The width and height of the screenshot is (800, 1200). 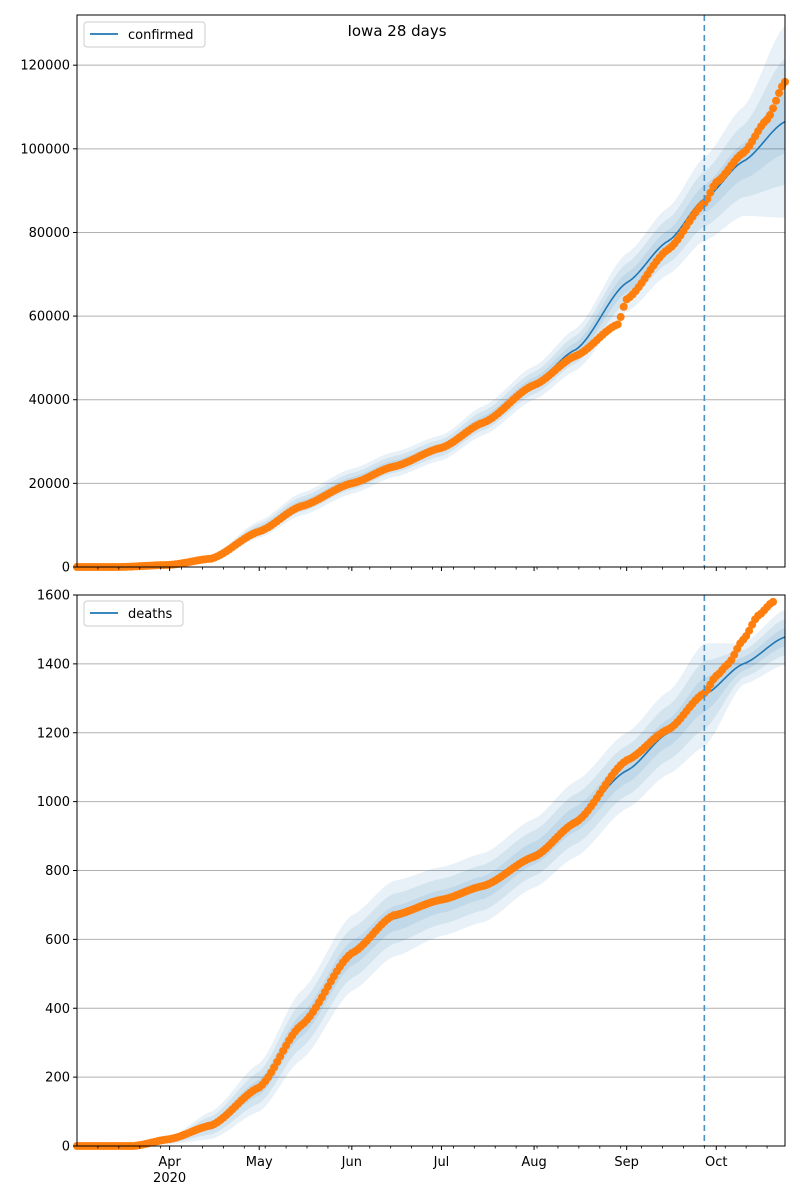 I want to click on y-tick-label: 40000, so click(x=49, y=400).